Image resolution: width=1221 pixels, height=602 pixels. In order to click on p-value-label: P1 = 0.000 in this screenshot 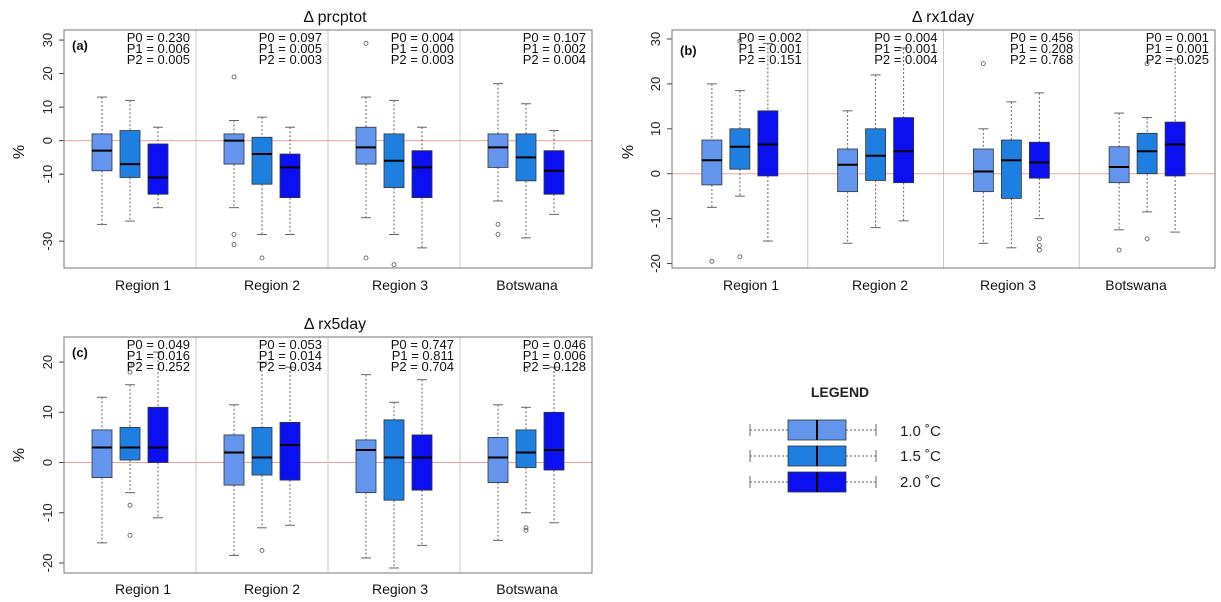, I will do `click(422, 48)`.